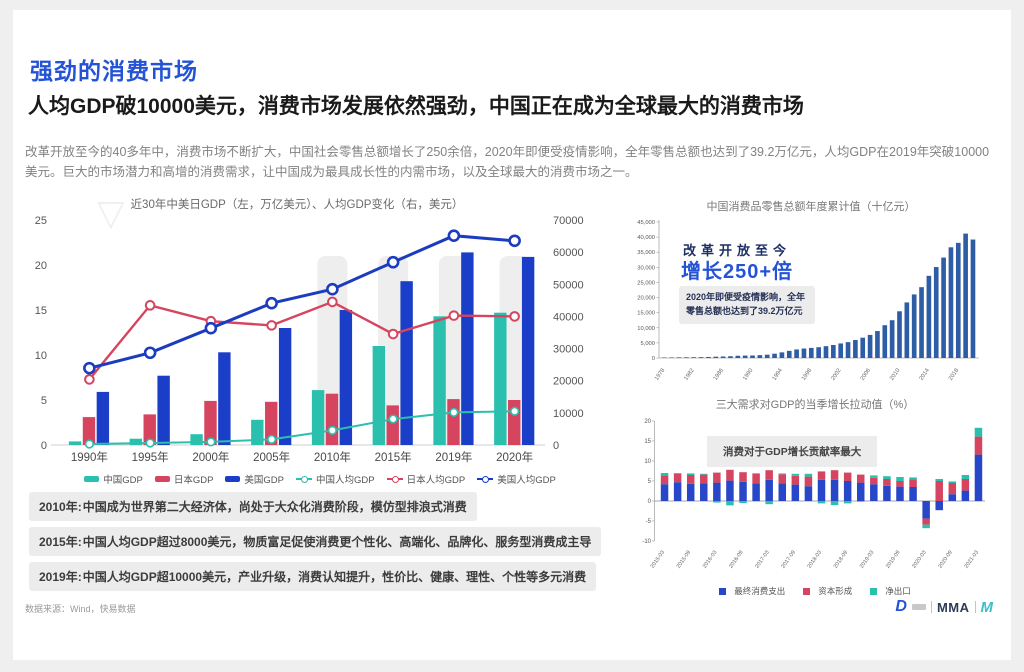 This screenshot has height=672, width=1024. I want to click on legend-item: 中国GDP, so click(113, 479).